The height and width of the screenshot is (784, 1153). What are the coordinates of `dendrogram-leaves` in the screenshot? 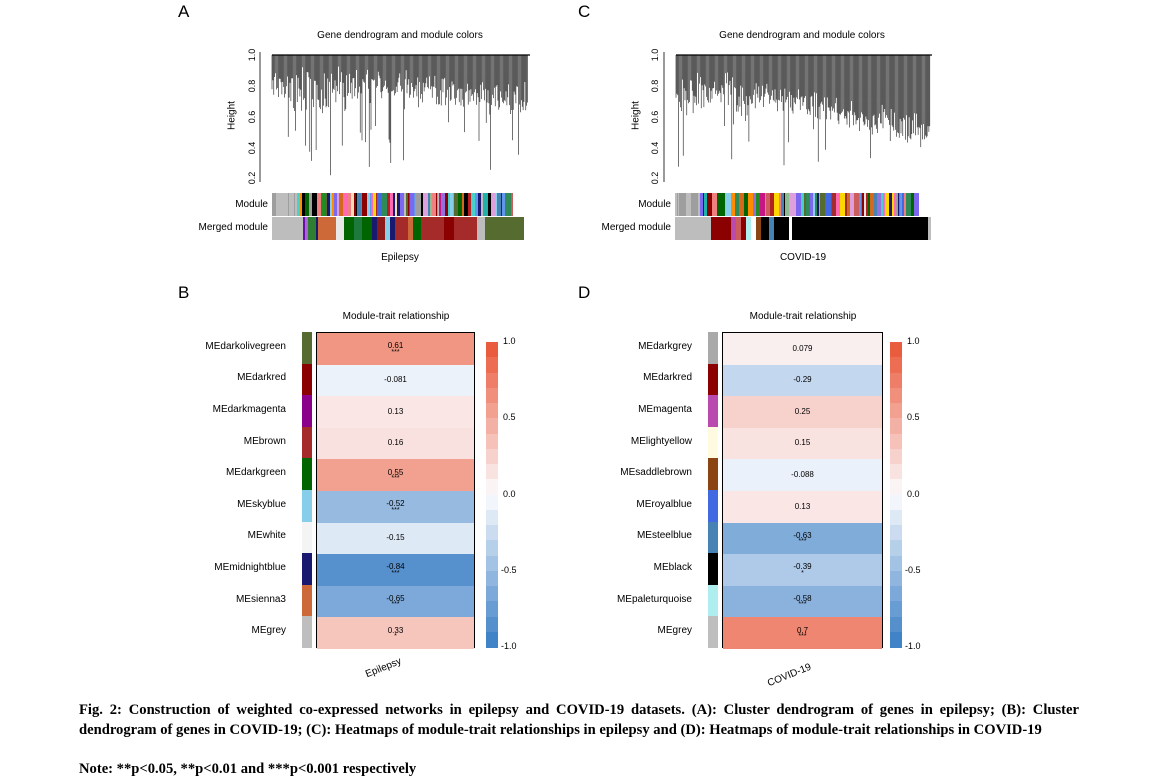 It's located at (803, 111).